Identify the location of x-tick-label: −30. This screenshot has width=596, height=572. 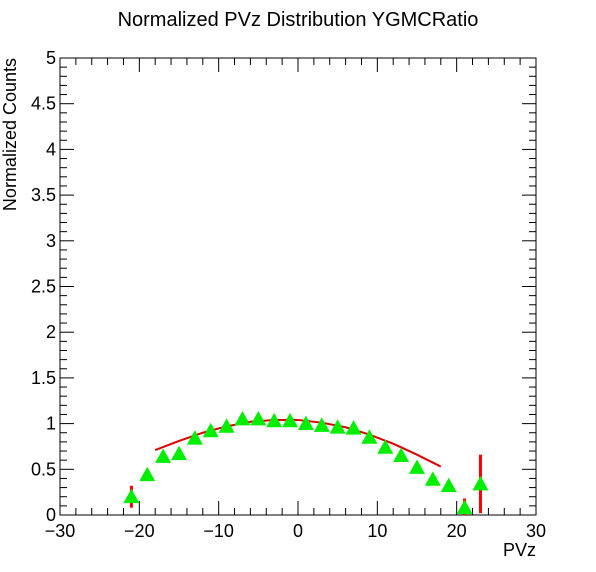
(60, 531).